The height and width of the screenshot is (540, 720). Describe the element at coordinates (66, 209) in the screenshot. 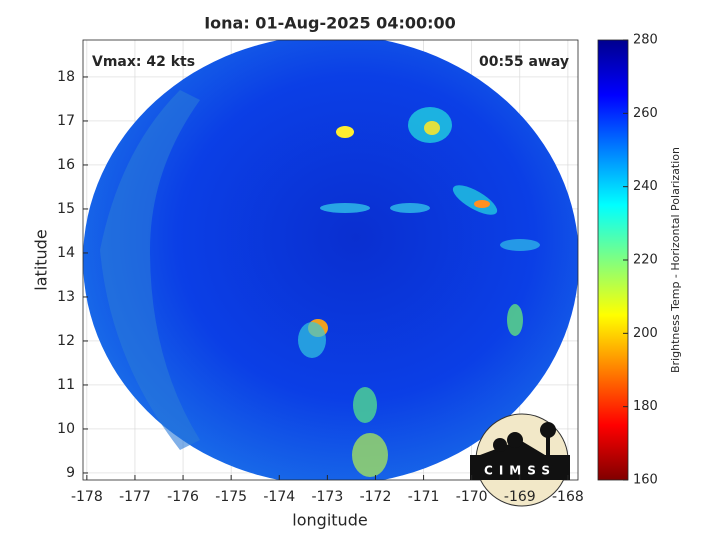

I see `y-tick-label: 15` at that location.